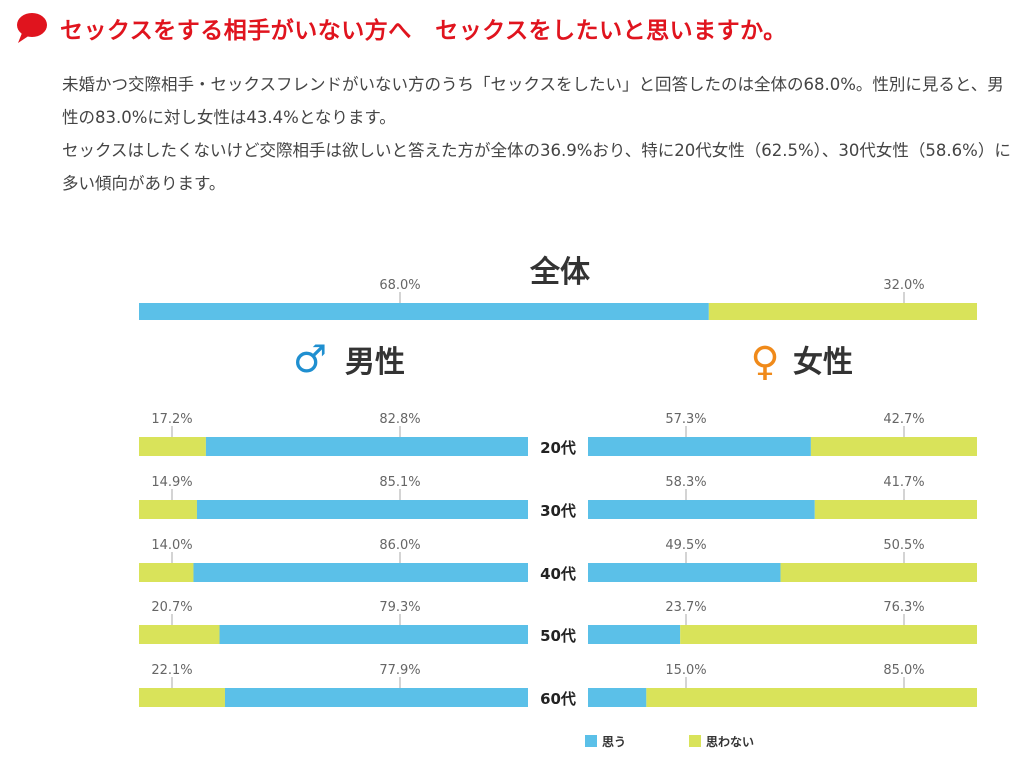 The image size is (1024, 757). What do you see at coordinates (423, 31) in the screenshot?
I see `page-title: セックスをする相手がいない方へ セックスをしたいと思いますか。` at bounding box center [423, 31].